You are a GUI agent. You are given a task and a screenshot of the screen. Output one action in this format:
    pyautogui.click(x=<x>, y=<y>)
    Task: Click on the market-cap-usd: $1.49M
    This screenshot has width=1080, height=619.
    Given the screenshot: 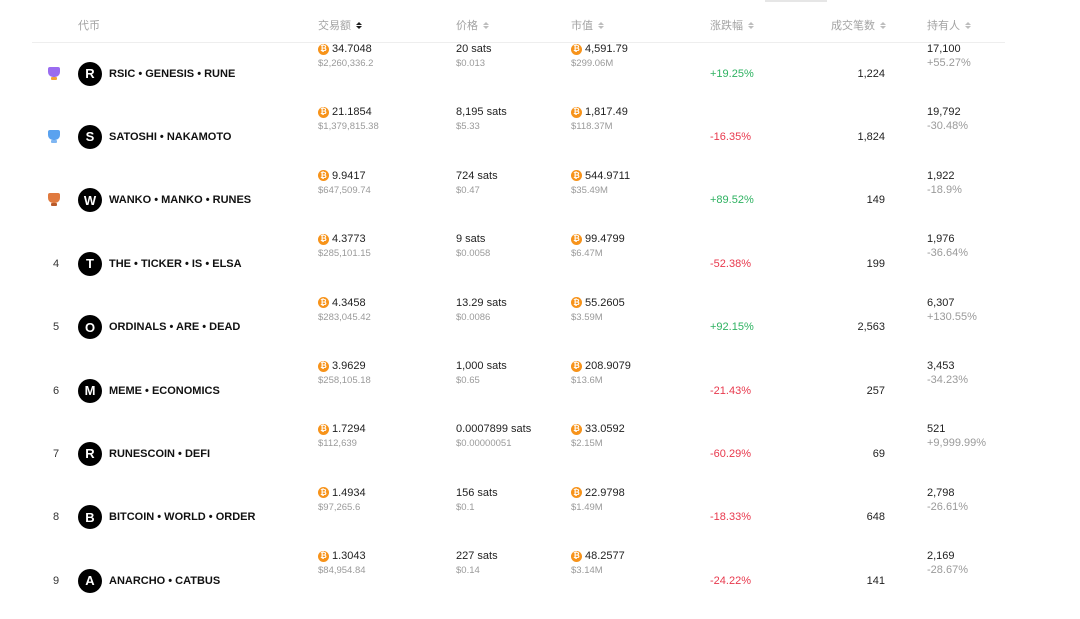 What is the action you would take?
    pyautogui.click(x=587, y=507)
    